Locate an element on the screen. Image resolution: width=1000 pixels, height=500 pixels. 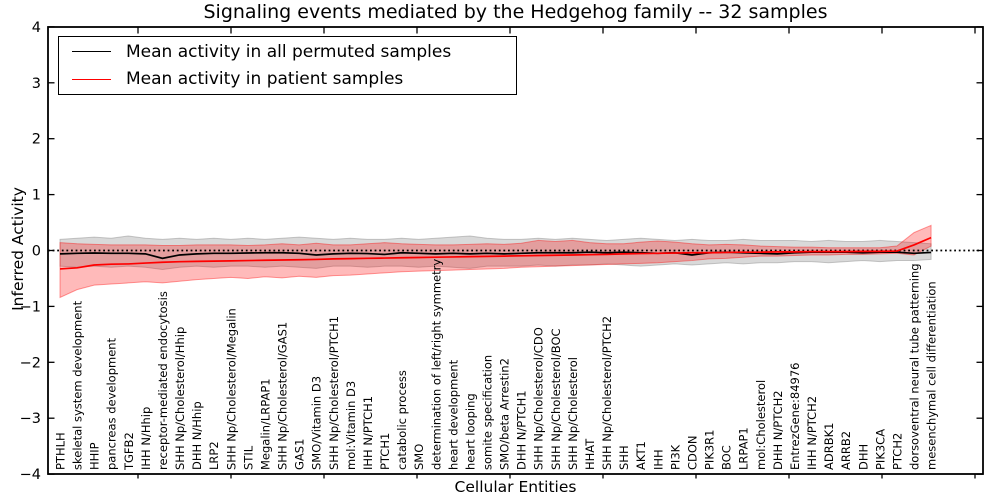
x-category-label: SMO/beta Arrestin2 is located at coordinates (505, 414).